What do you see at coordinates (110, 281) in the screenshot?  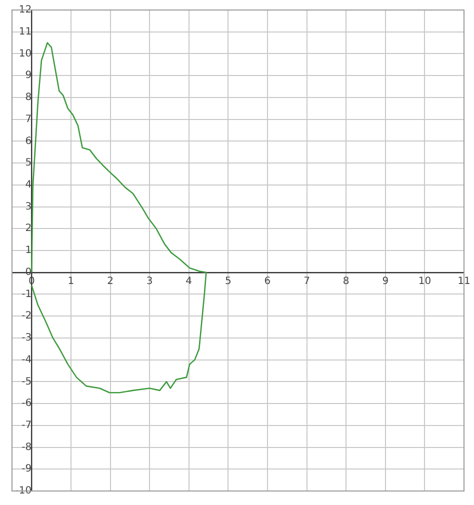 I see `x-tick-label: 2` at bounding box center [110, 281].